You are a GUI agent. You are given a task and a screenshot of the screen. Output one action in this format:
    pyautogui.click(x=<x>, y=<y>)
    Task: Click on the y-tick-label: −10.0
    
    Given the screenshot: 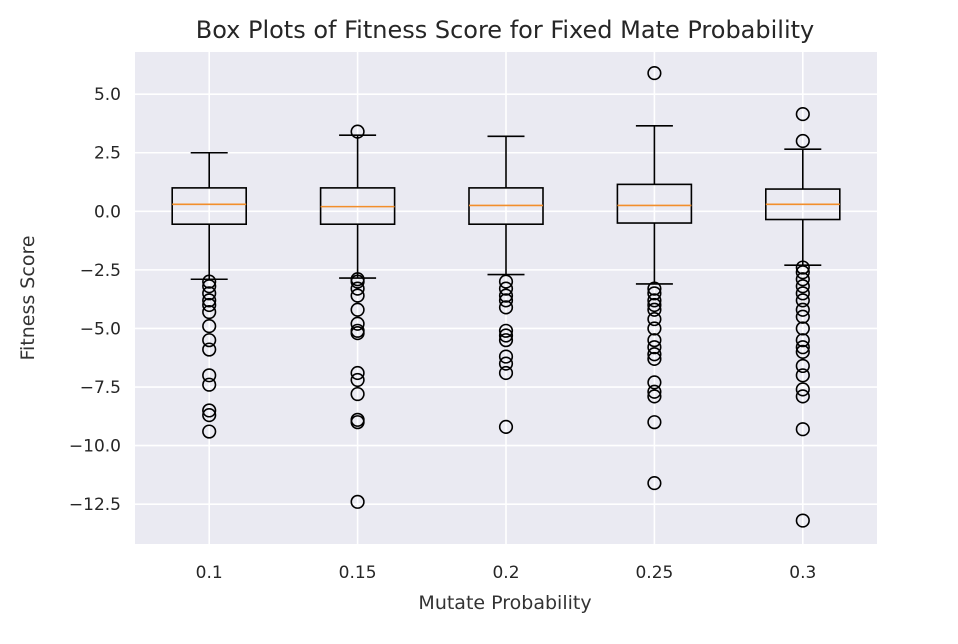 What is the action you would take?
    pyautogui.click(x=95, y=447)
    